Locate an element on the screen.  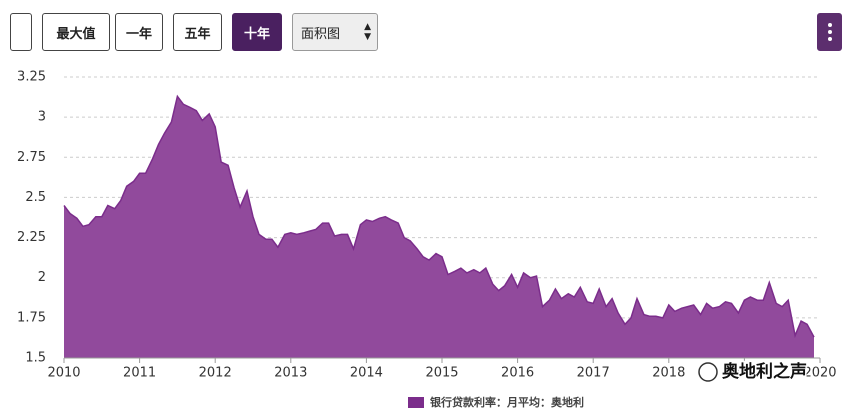
chart-type-select: 面积图 ▲ ▼ is located at coordinates (335, 32).